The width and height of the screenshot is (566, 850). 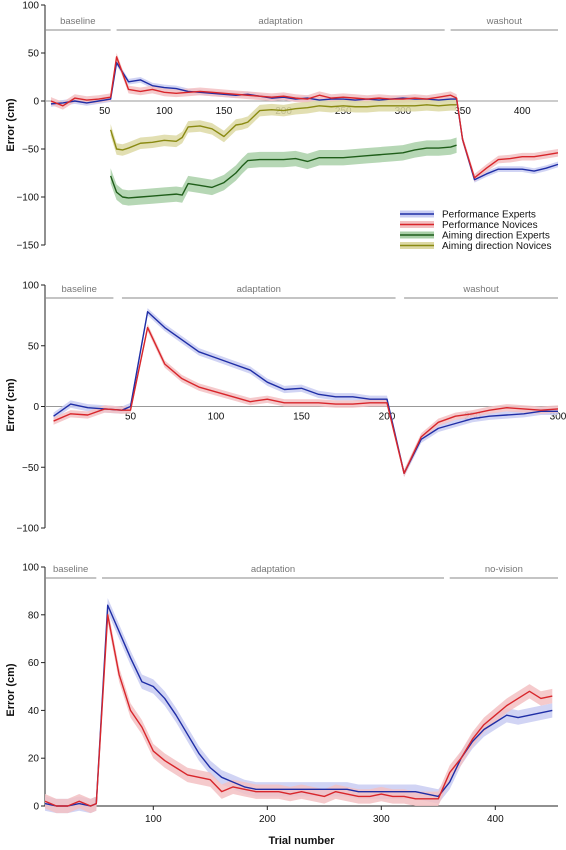 I want to click on aiming-experts-band, so click(x=283, y=171).